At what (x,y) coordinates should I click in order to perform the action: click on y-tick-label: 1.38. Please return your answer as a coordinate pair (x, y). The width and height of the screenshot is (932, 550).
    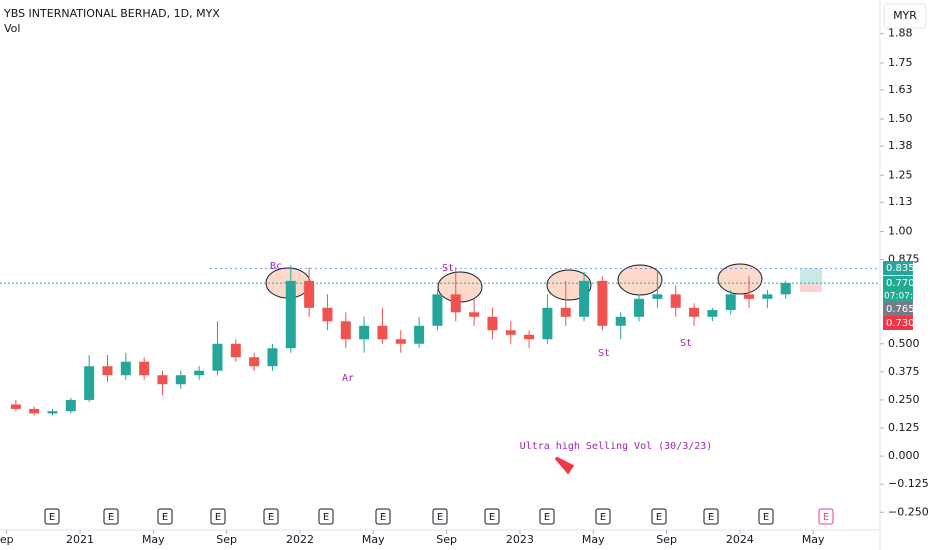
    Looking at the image, I should click on (900, 145).